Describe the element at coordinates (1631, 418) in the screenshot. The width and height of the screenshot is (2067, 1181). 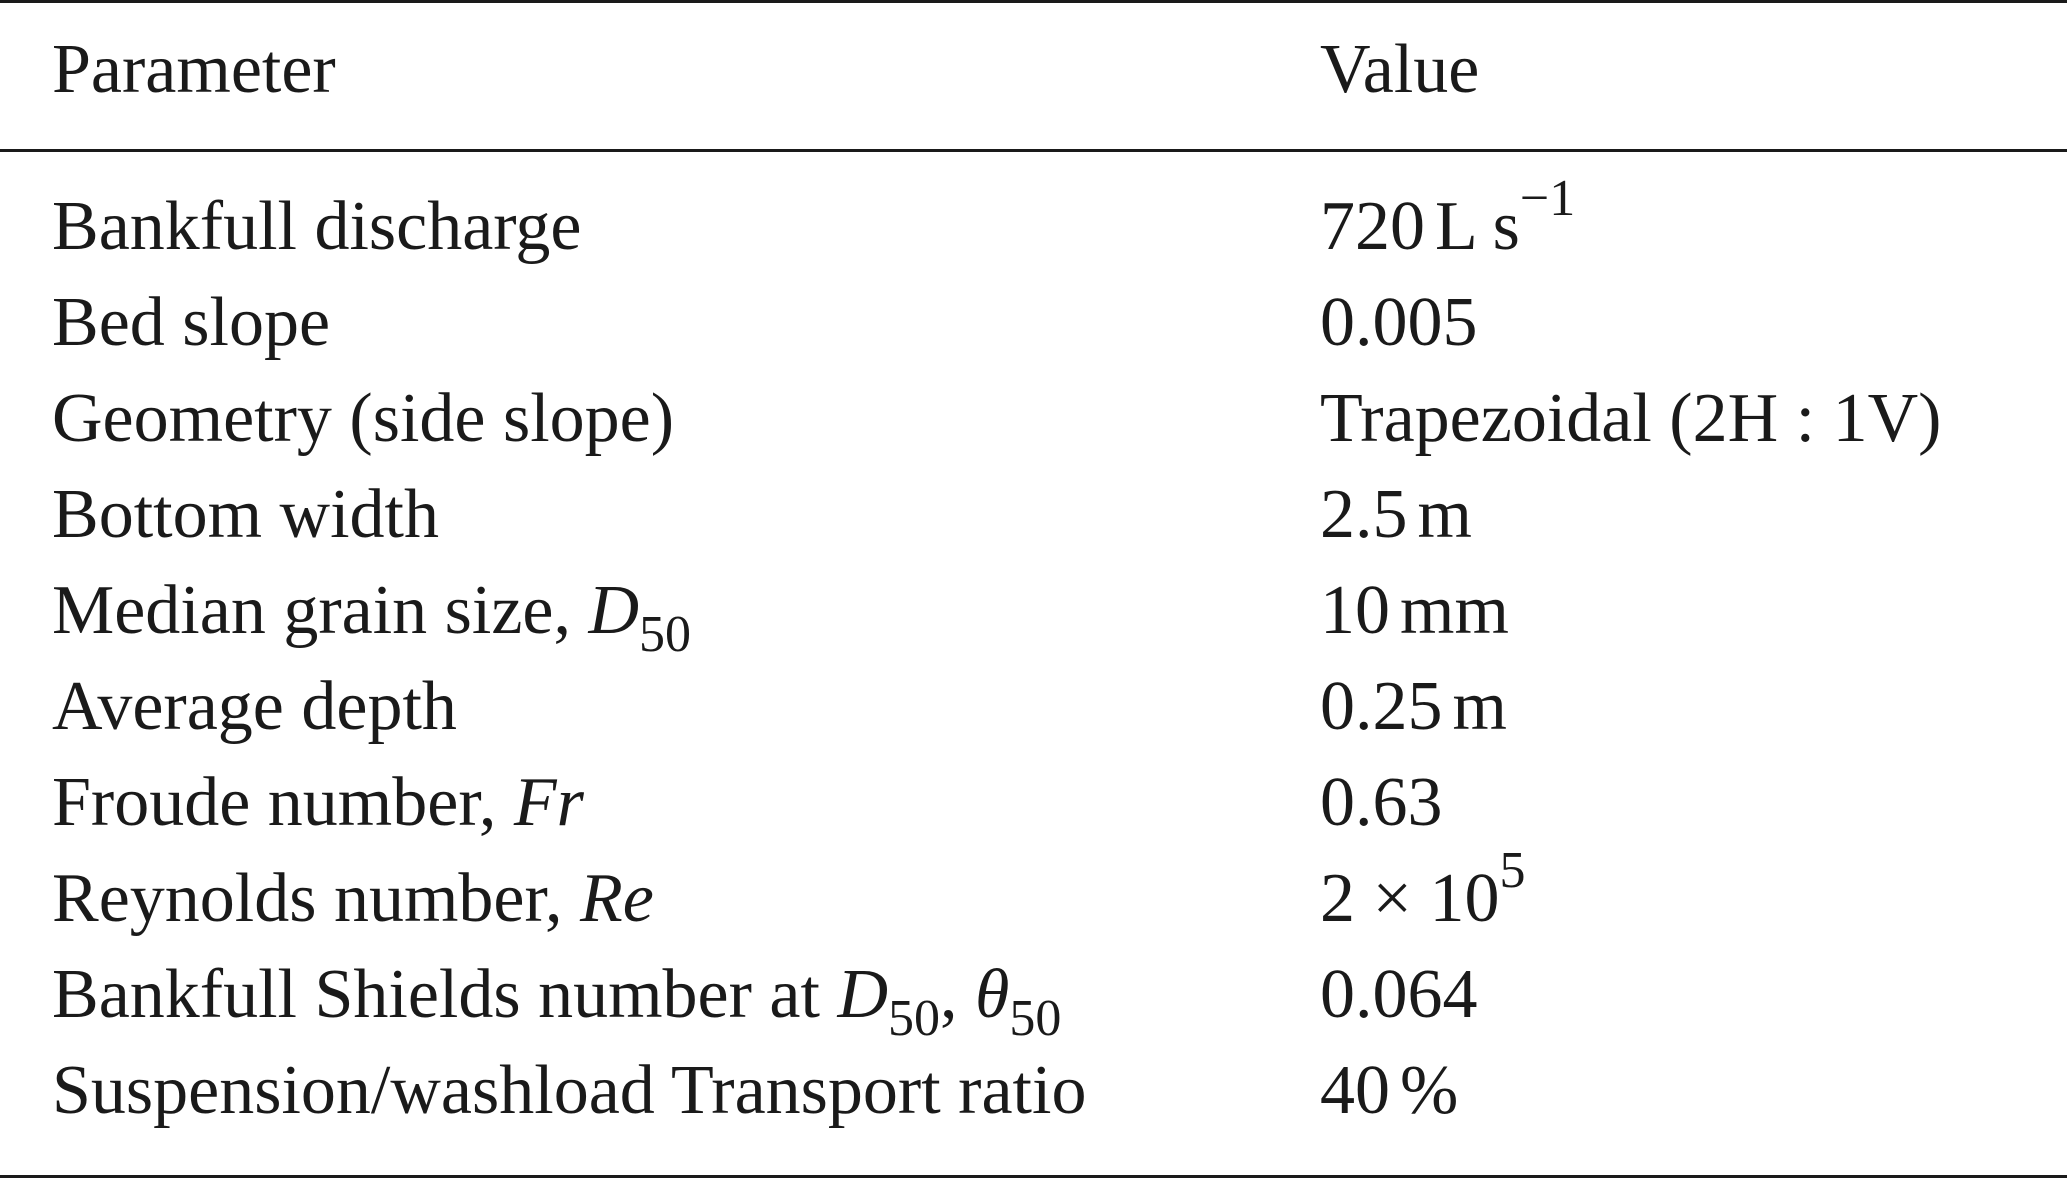
I see `row-geometry-value: Trapezoidal (2H : 1V)` at that location.